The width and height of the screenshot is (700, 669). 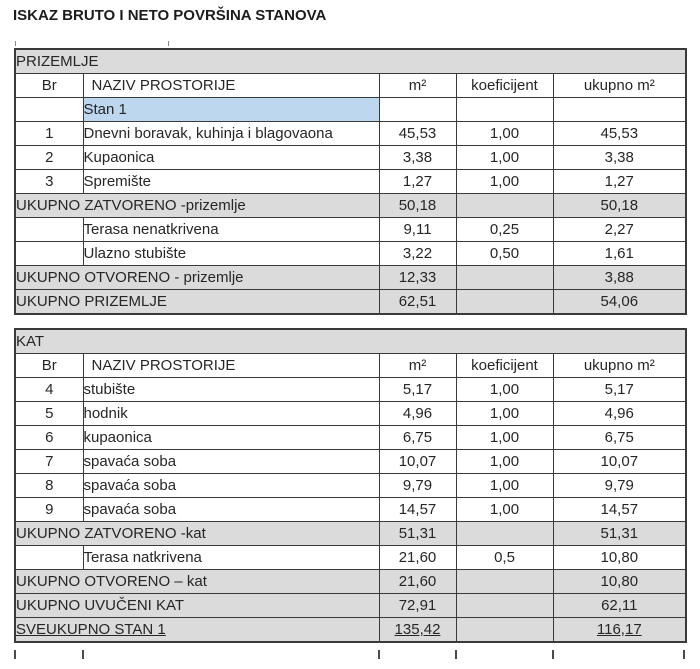 What do you see at coordinates (350, 205) in the screenshot?
I see `total-row: UKUPNO ZATVORENO -prizemlje 50,18 50,18` at bounding box center [350, 205].